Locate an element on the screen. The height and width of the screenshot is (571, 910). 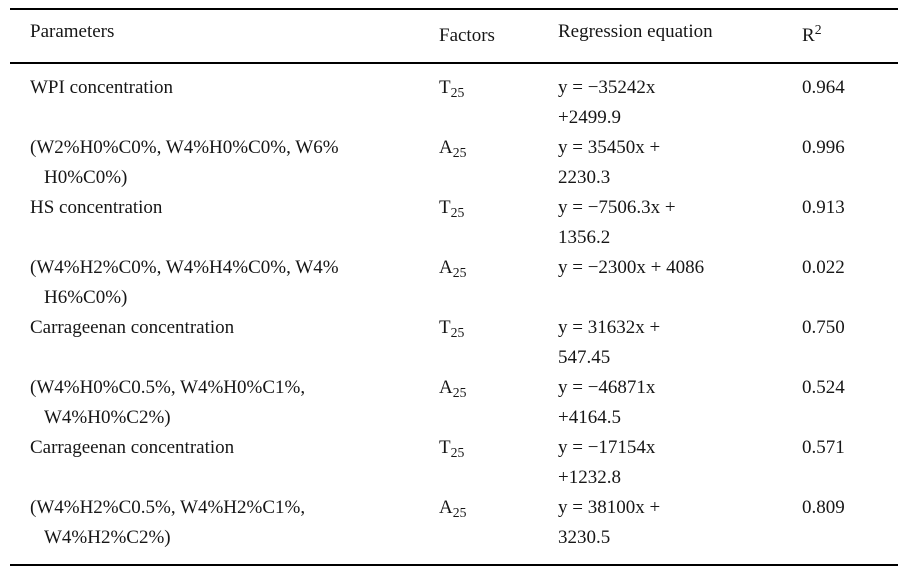
equation-line-2: 1356.2 is located at coordinates (584, 237).